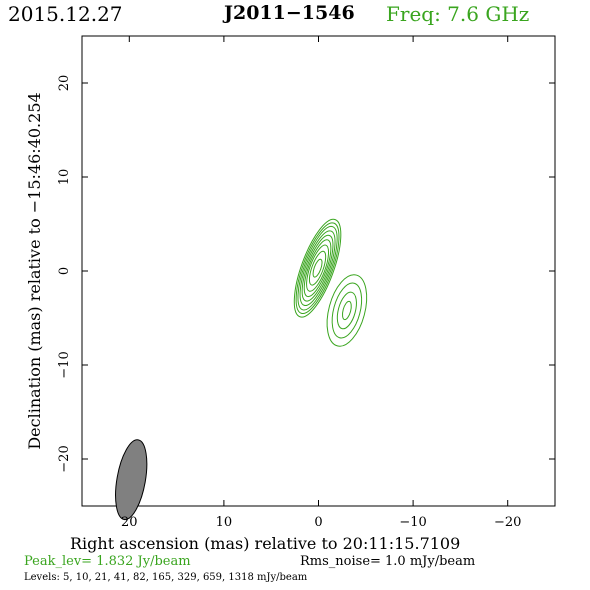  I want to click on beam-ellipse, so click(131, 480).